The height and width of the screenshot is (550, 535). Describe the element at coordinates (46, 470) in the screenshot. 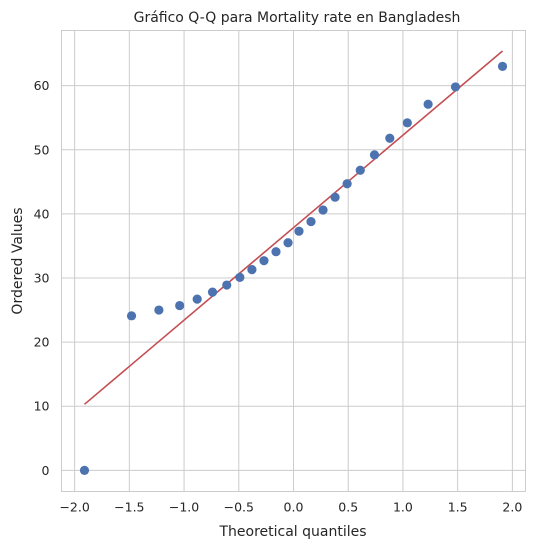

I see `y-tick-label: 0` at that location.